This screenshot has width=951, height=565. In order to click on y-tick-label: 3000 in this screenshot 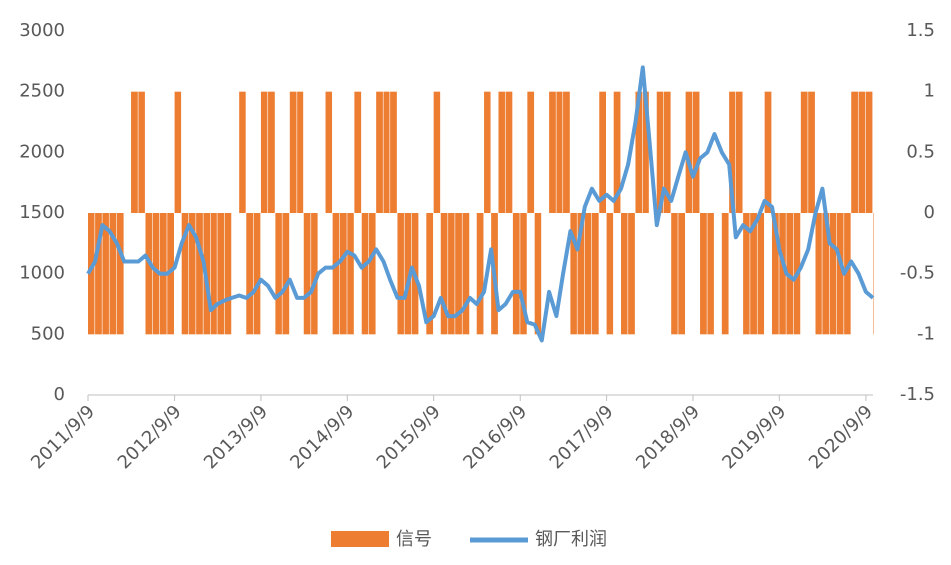, I will do `click(42, 30)`.